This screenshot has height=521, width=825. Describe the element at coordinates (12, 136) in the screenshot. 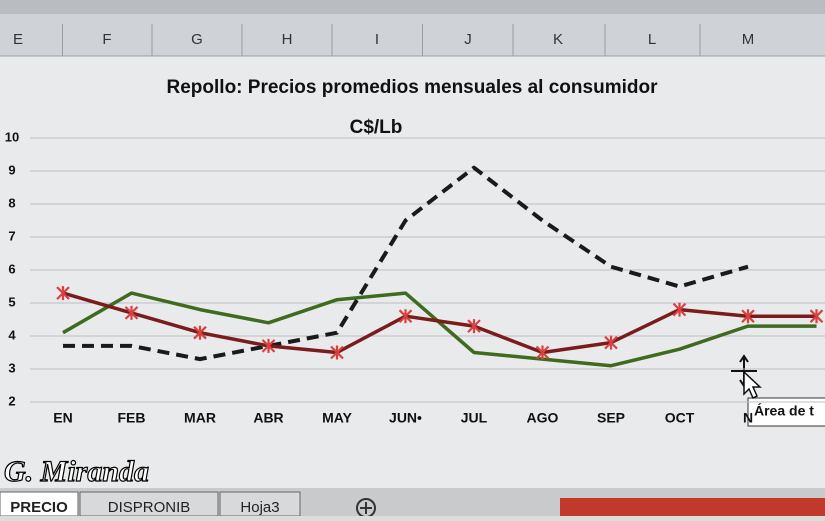

I see `y-tick-label: 10` at that location.